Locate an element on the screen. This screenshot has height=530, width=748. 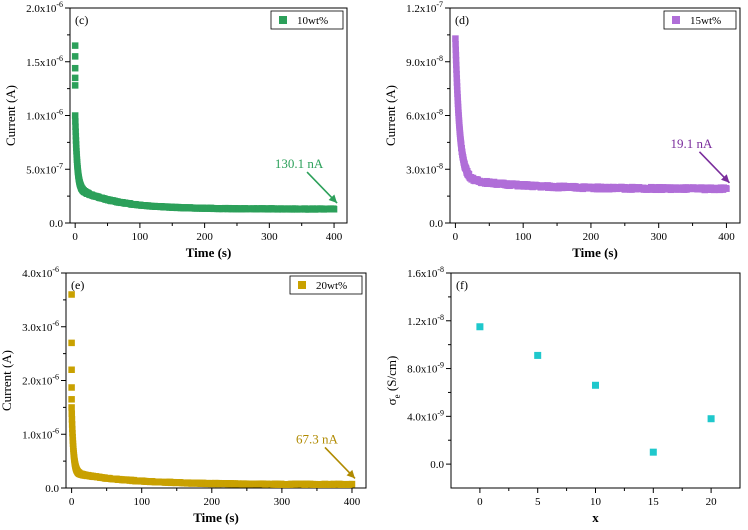
y-tick-label-base: 6.0x10 is located at coordinates (421, 117).